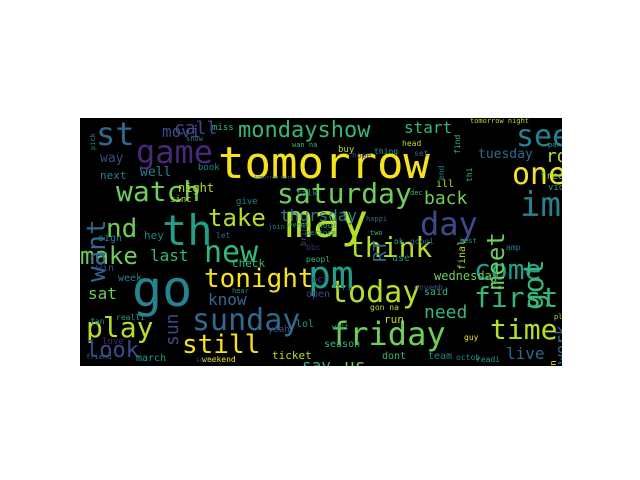 The width and height of the screenshot is (640, 480). I want to click on word-tri: tri, so click(344, 288).